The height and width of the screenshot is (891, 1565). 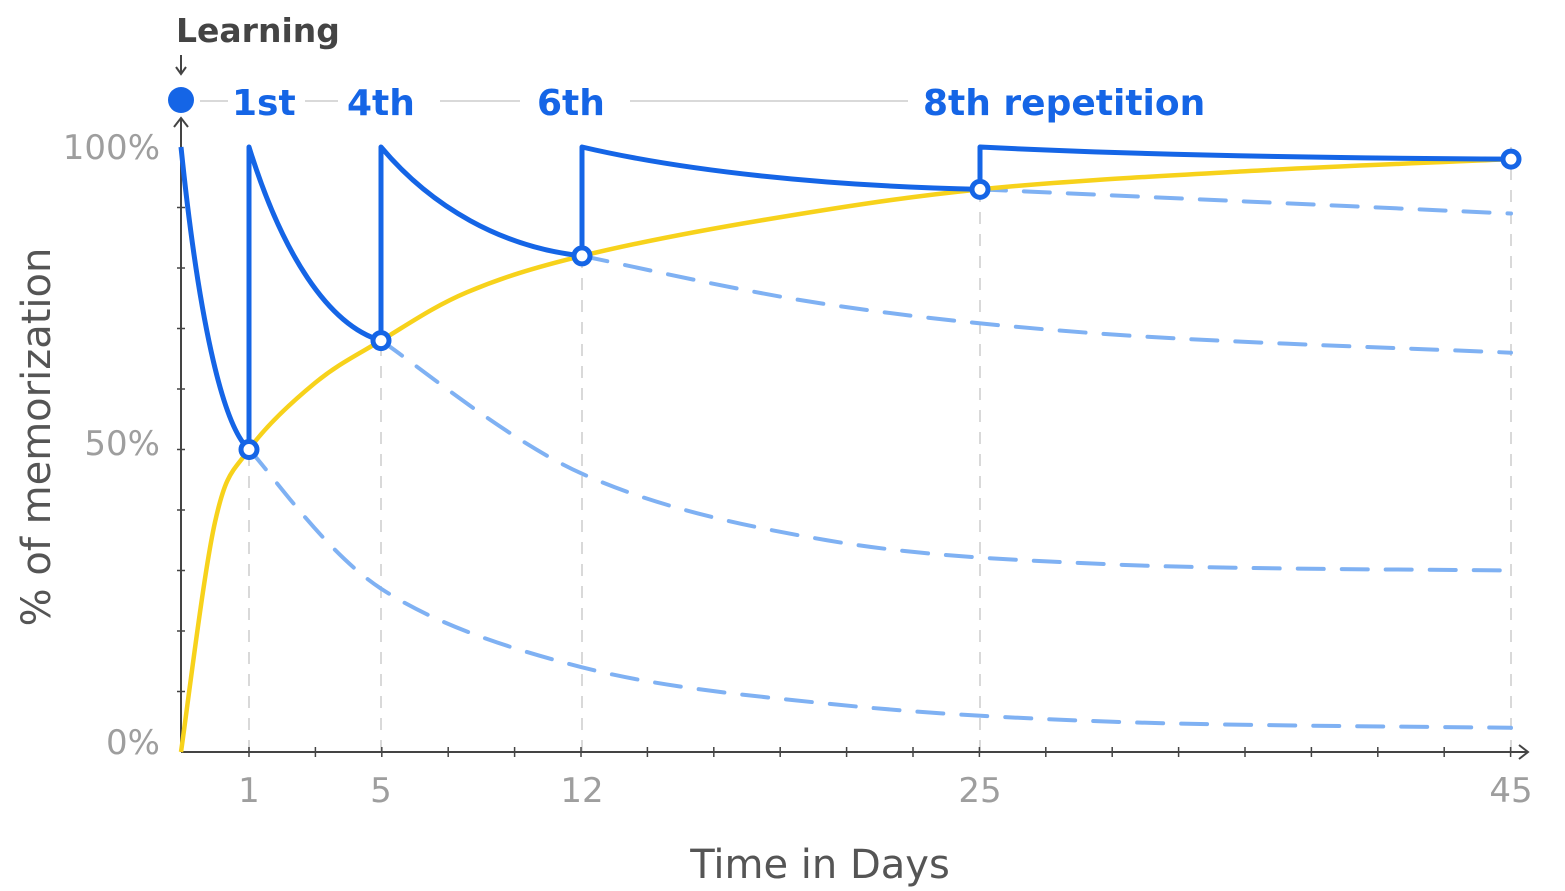 I want to click on learning-label: Learning, so click(x=258, y=30).